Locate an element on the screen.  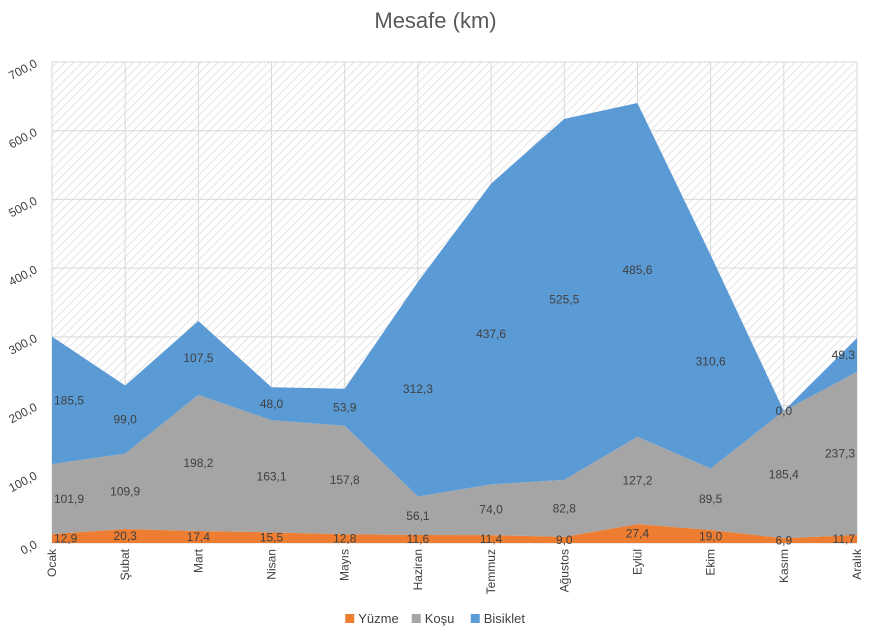
x-category-label: Temmuz is located at coordinates (491, 571).